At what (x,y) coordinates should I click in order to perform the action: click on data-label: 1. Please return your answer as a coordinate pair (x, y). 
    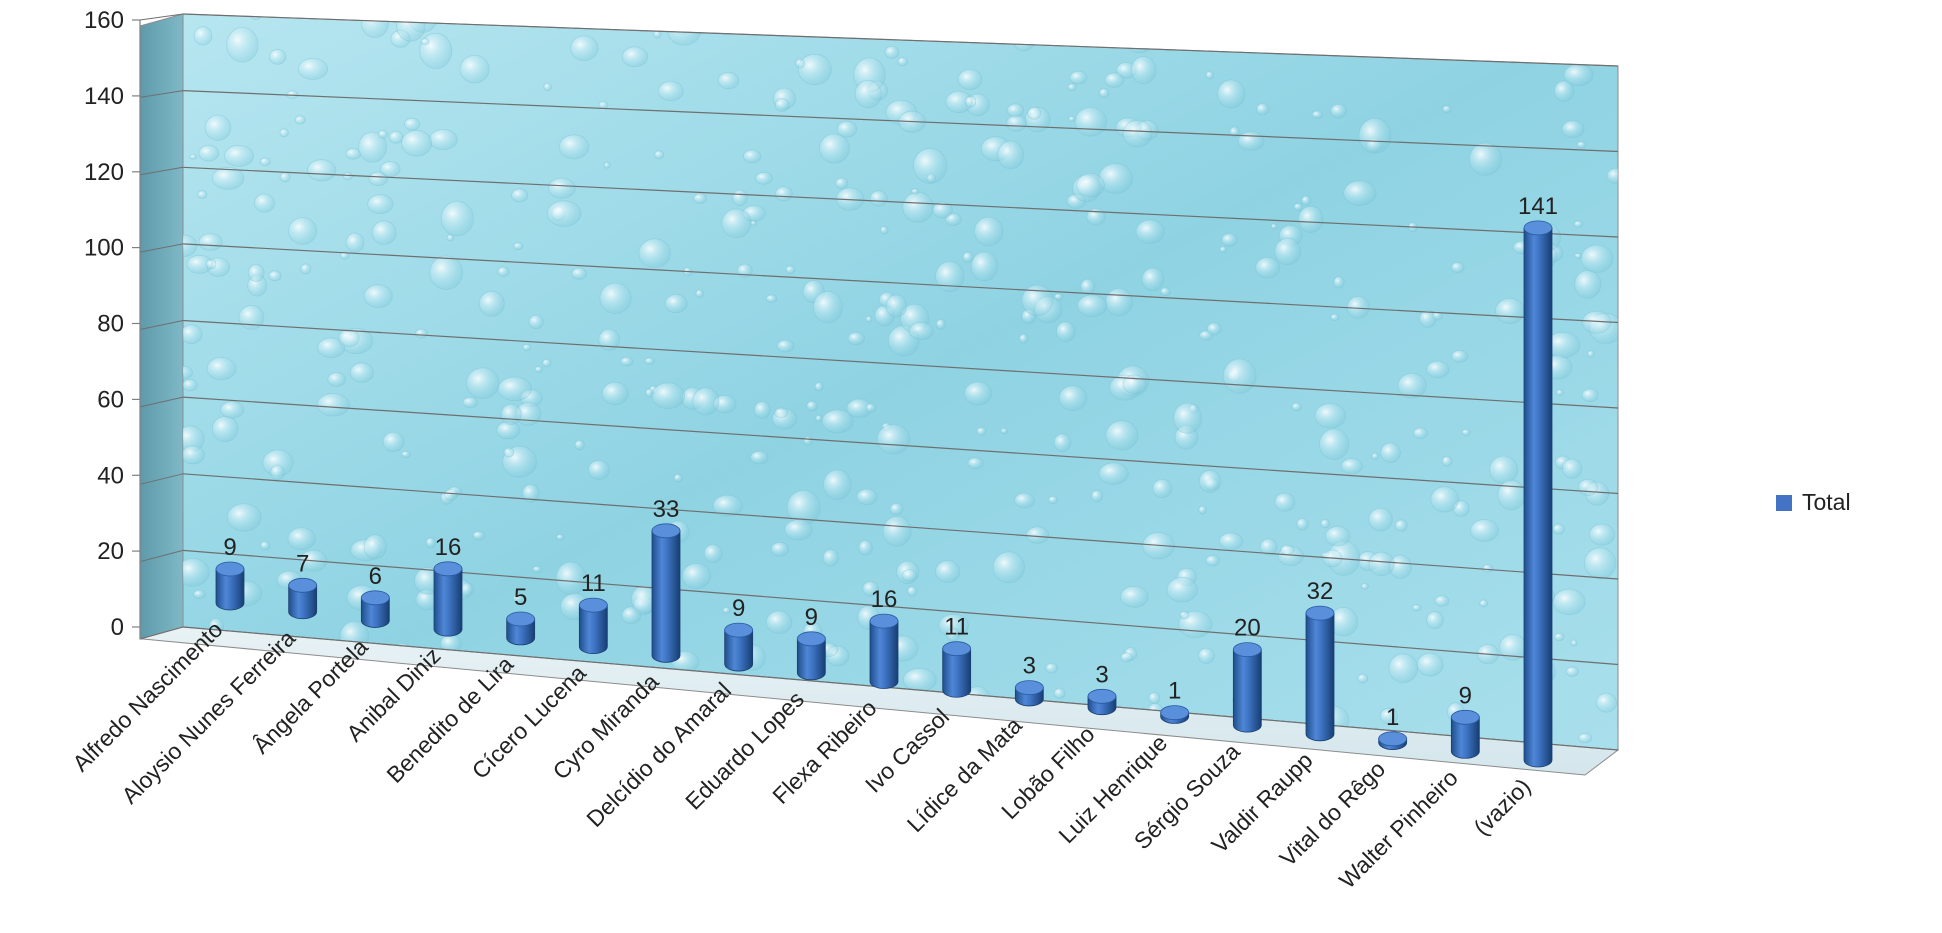
    Looking at the image, I should click on (1174, 691).